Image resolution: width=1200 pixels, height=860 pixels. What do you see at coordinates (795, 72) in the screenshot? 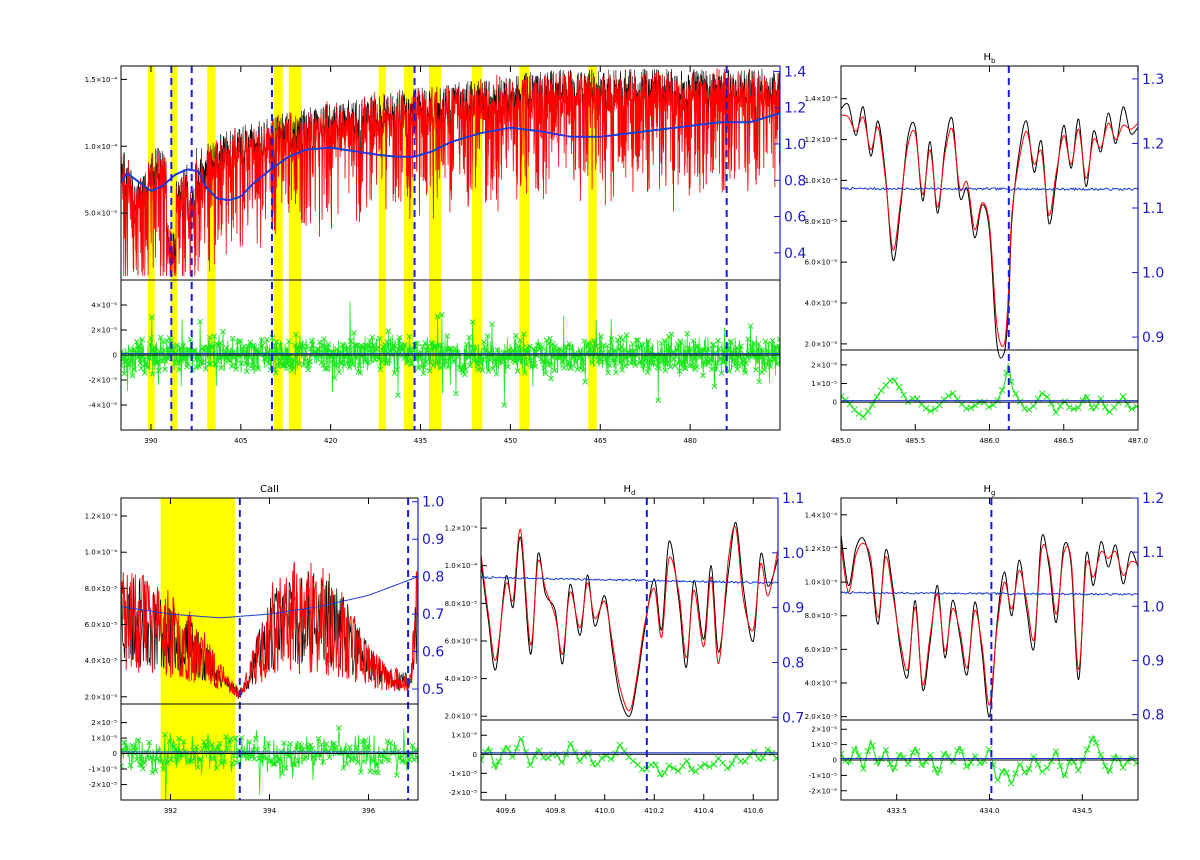
I see `right-tick-label: 1.4` at bounding box center [795, 72].